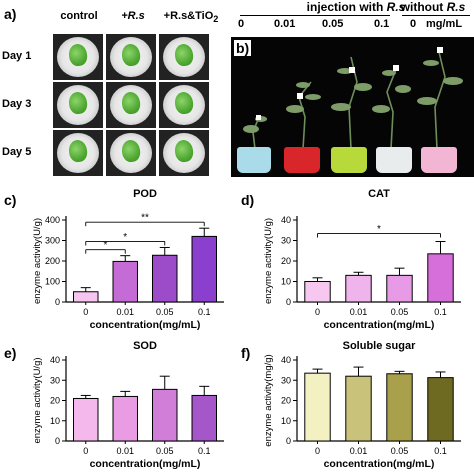 The width and height of the screenshot is (474, 474). Describe the element at coordinates (315, 15) in the screenshot. I see `group-bracket-injection` at that location.